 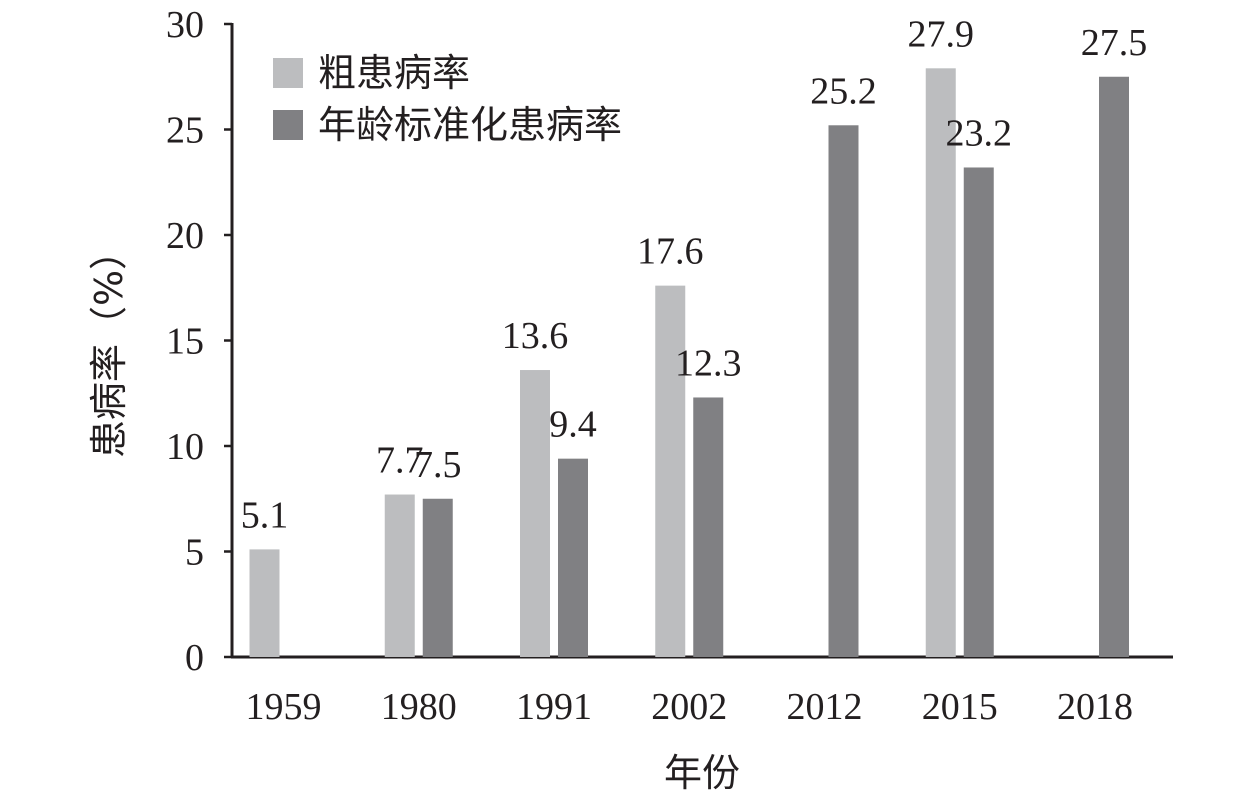 What do you see at coordinates (185, 342) in the screenshot?
I see `y-tick-label: 15` at bounding box center [185, 342].